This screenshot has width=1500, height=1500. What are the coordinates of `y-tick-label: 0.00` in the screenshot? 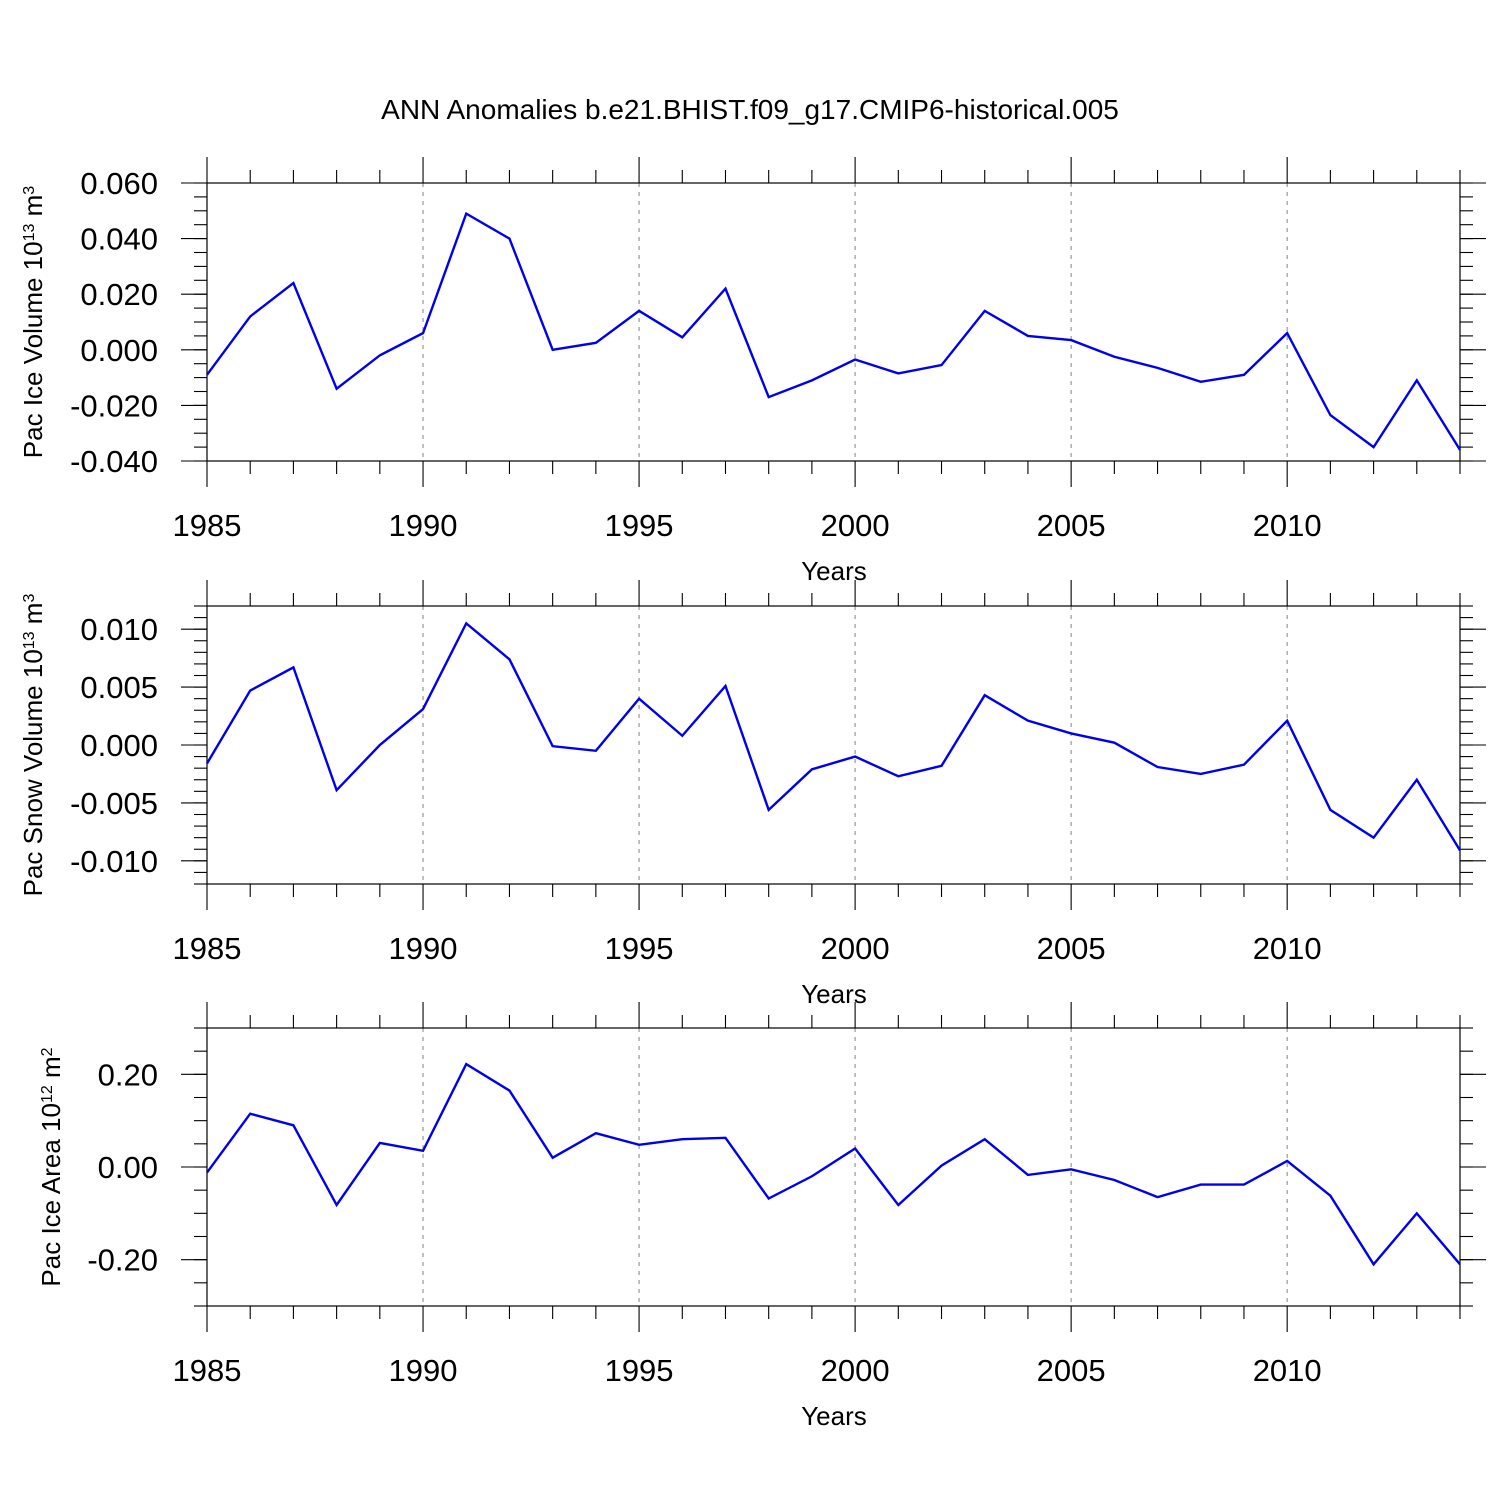 It's located at (128, 1167).